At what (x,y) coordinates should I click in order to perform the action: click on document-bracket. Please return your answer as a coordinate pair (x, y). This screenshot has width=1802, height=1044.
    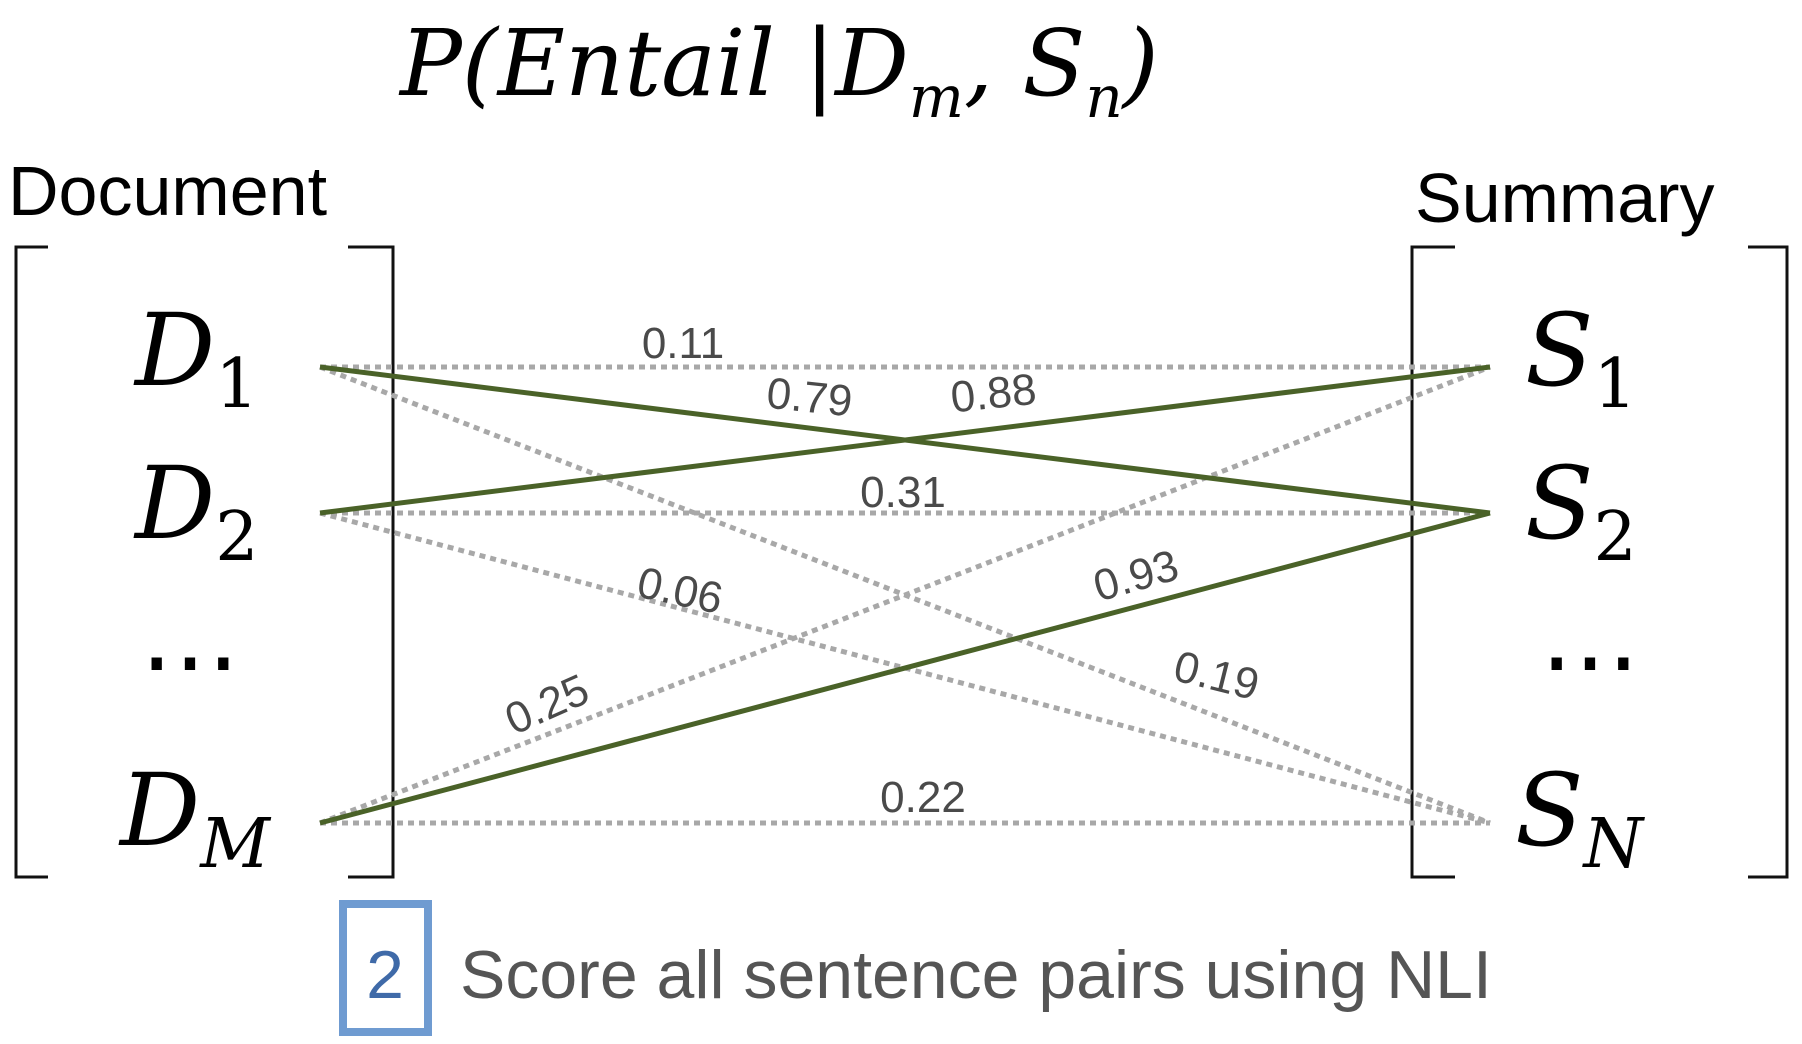
    Looking at the image, I should click on (204, 562).